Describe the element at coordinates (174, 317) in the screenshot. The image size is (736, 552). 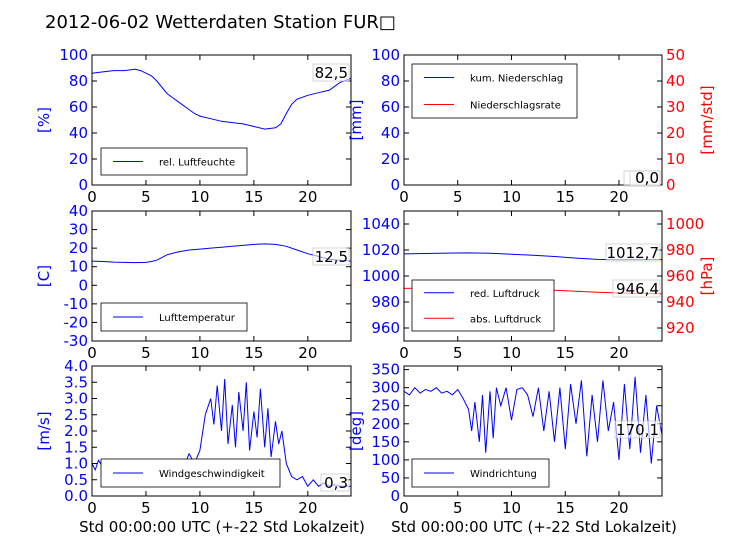
I see `legend: Lufttemperatur` at that location.